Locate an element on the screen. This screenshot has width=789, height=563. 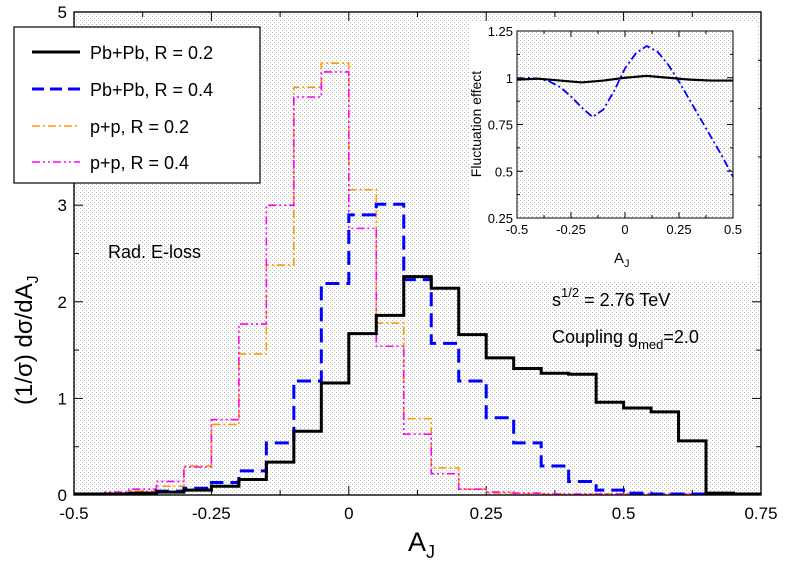
main-x-axis-label-sub: J is located at coordinates (430, 552).